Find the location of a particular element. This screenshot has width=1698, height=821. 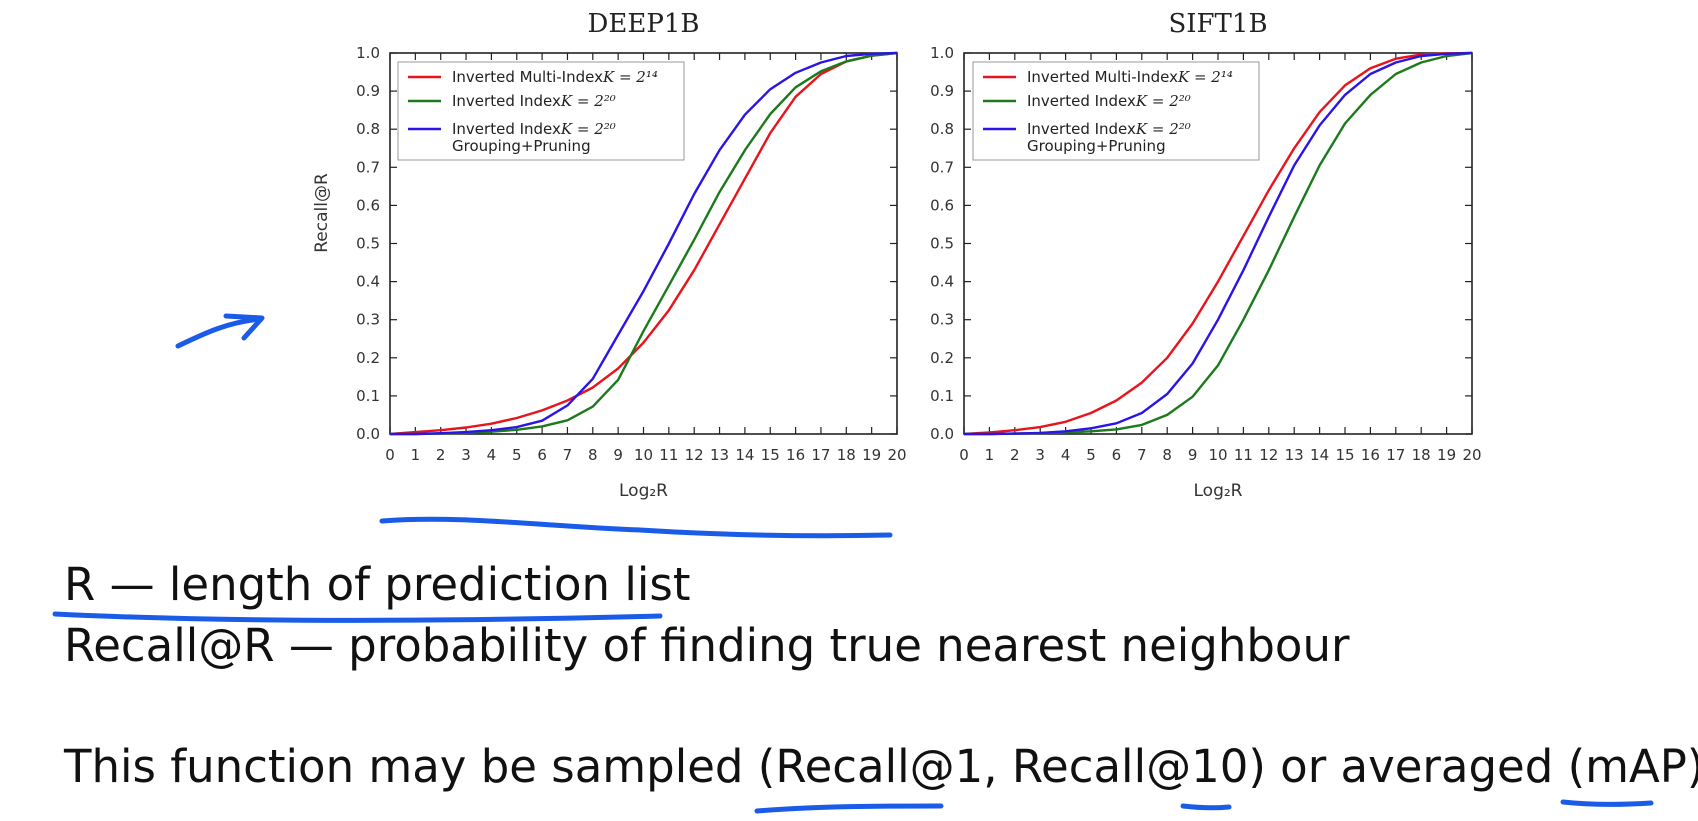

series-line-red is located at coordinates (1218, 243).